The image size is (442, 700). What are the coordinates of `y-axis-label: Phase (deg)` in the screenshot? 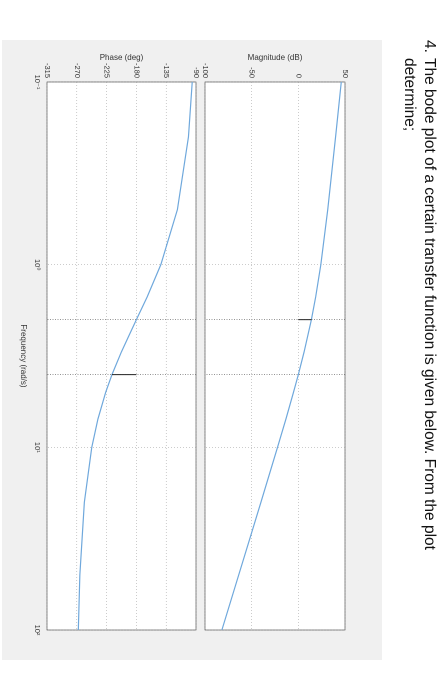 It's located at (122, 57).